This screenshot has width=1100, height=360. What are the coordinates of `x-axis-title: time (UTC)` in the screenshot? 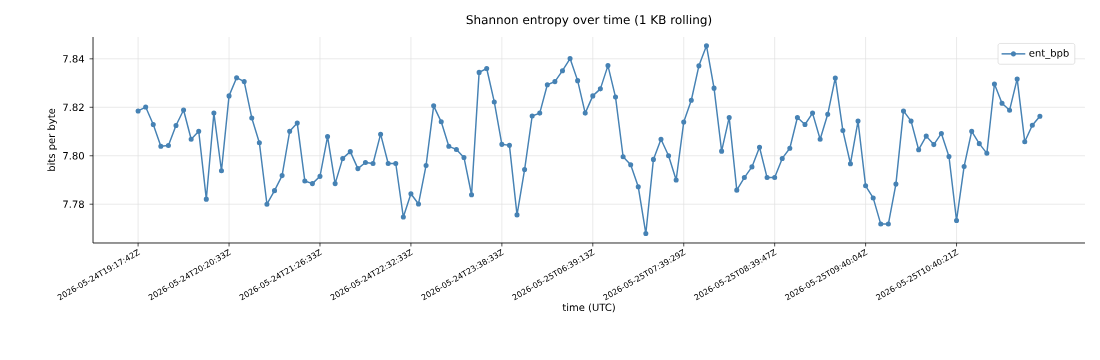 It's located at (588, 308).